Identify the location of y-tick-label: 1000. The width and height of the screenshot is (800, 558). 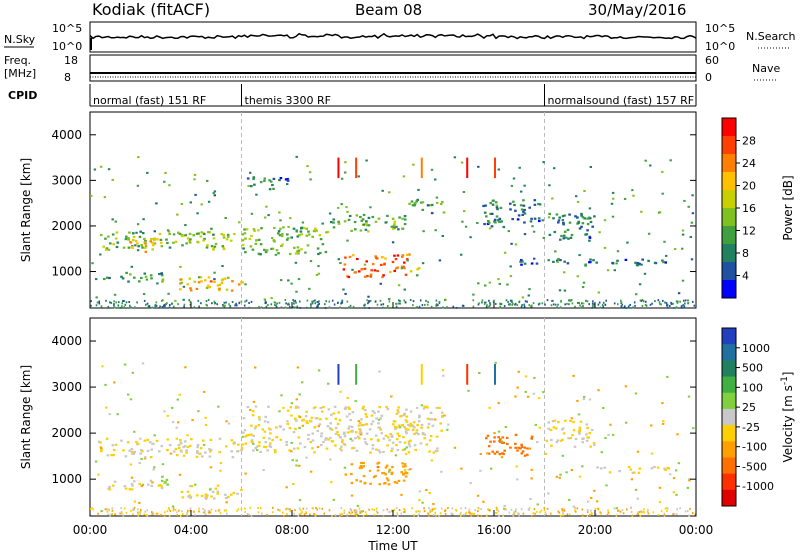
(66, 272).